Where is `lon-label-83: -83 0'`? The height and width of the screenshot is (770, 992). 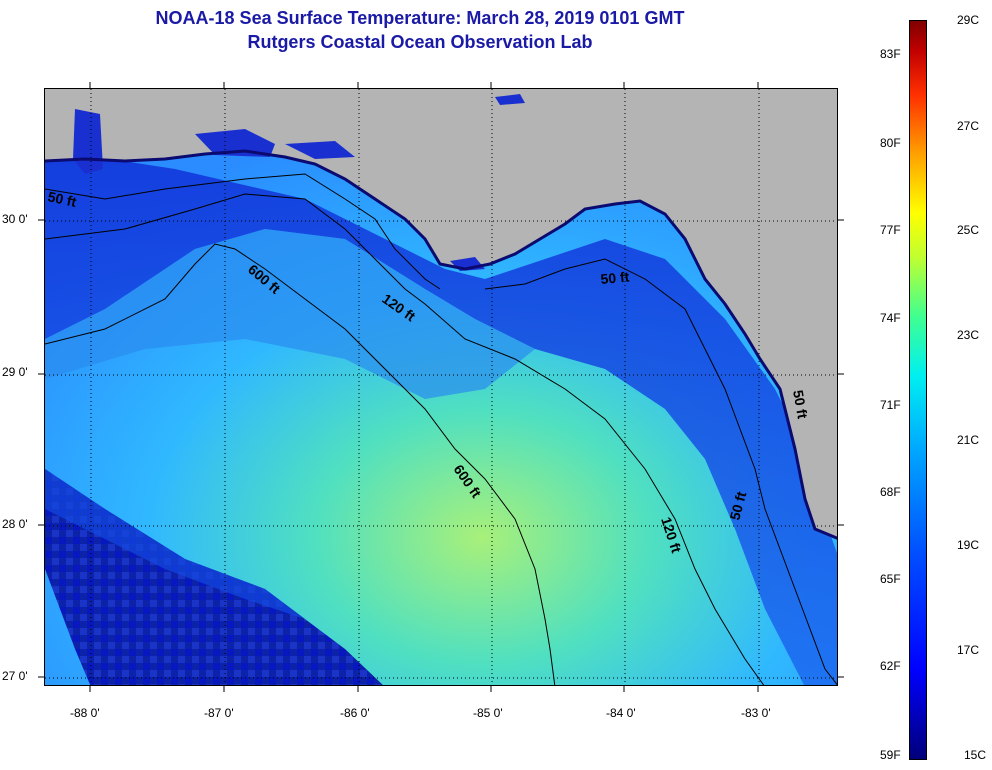
lon-label-83: -83 0' is located at coordinates (756, 713).